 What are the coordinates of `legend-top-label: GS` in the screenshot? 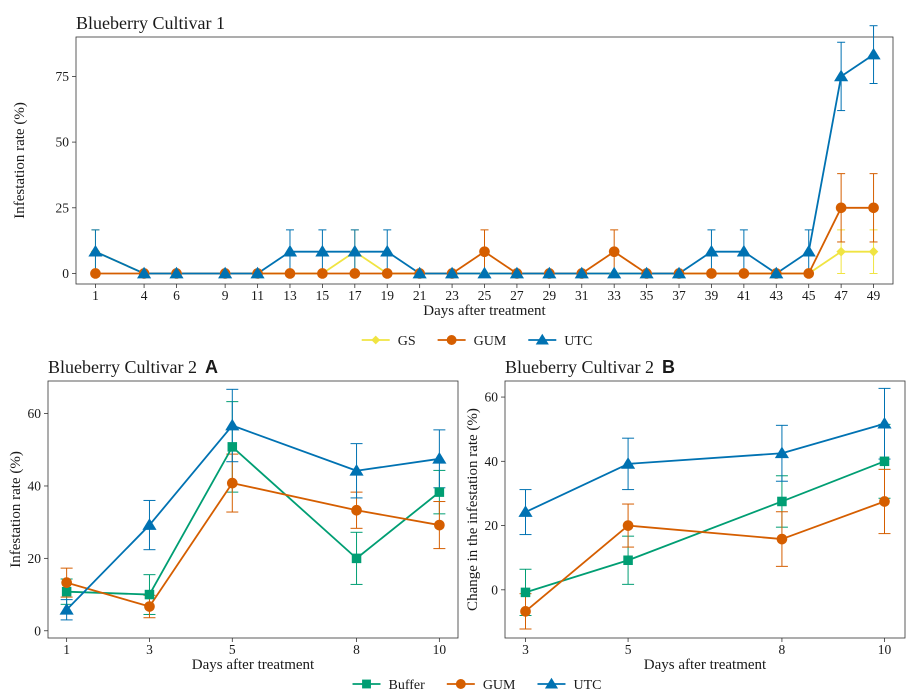 It's located at (407, 341).